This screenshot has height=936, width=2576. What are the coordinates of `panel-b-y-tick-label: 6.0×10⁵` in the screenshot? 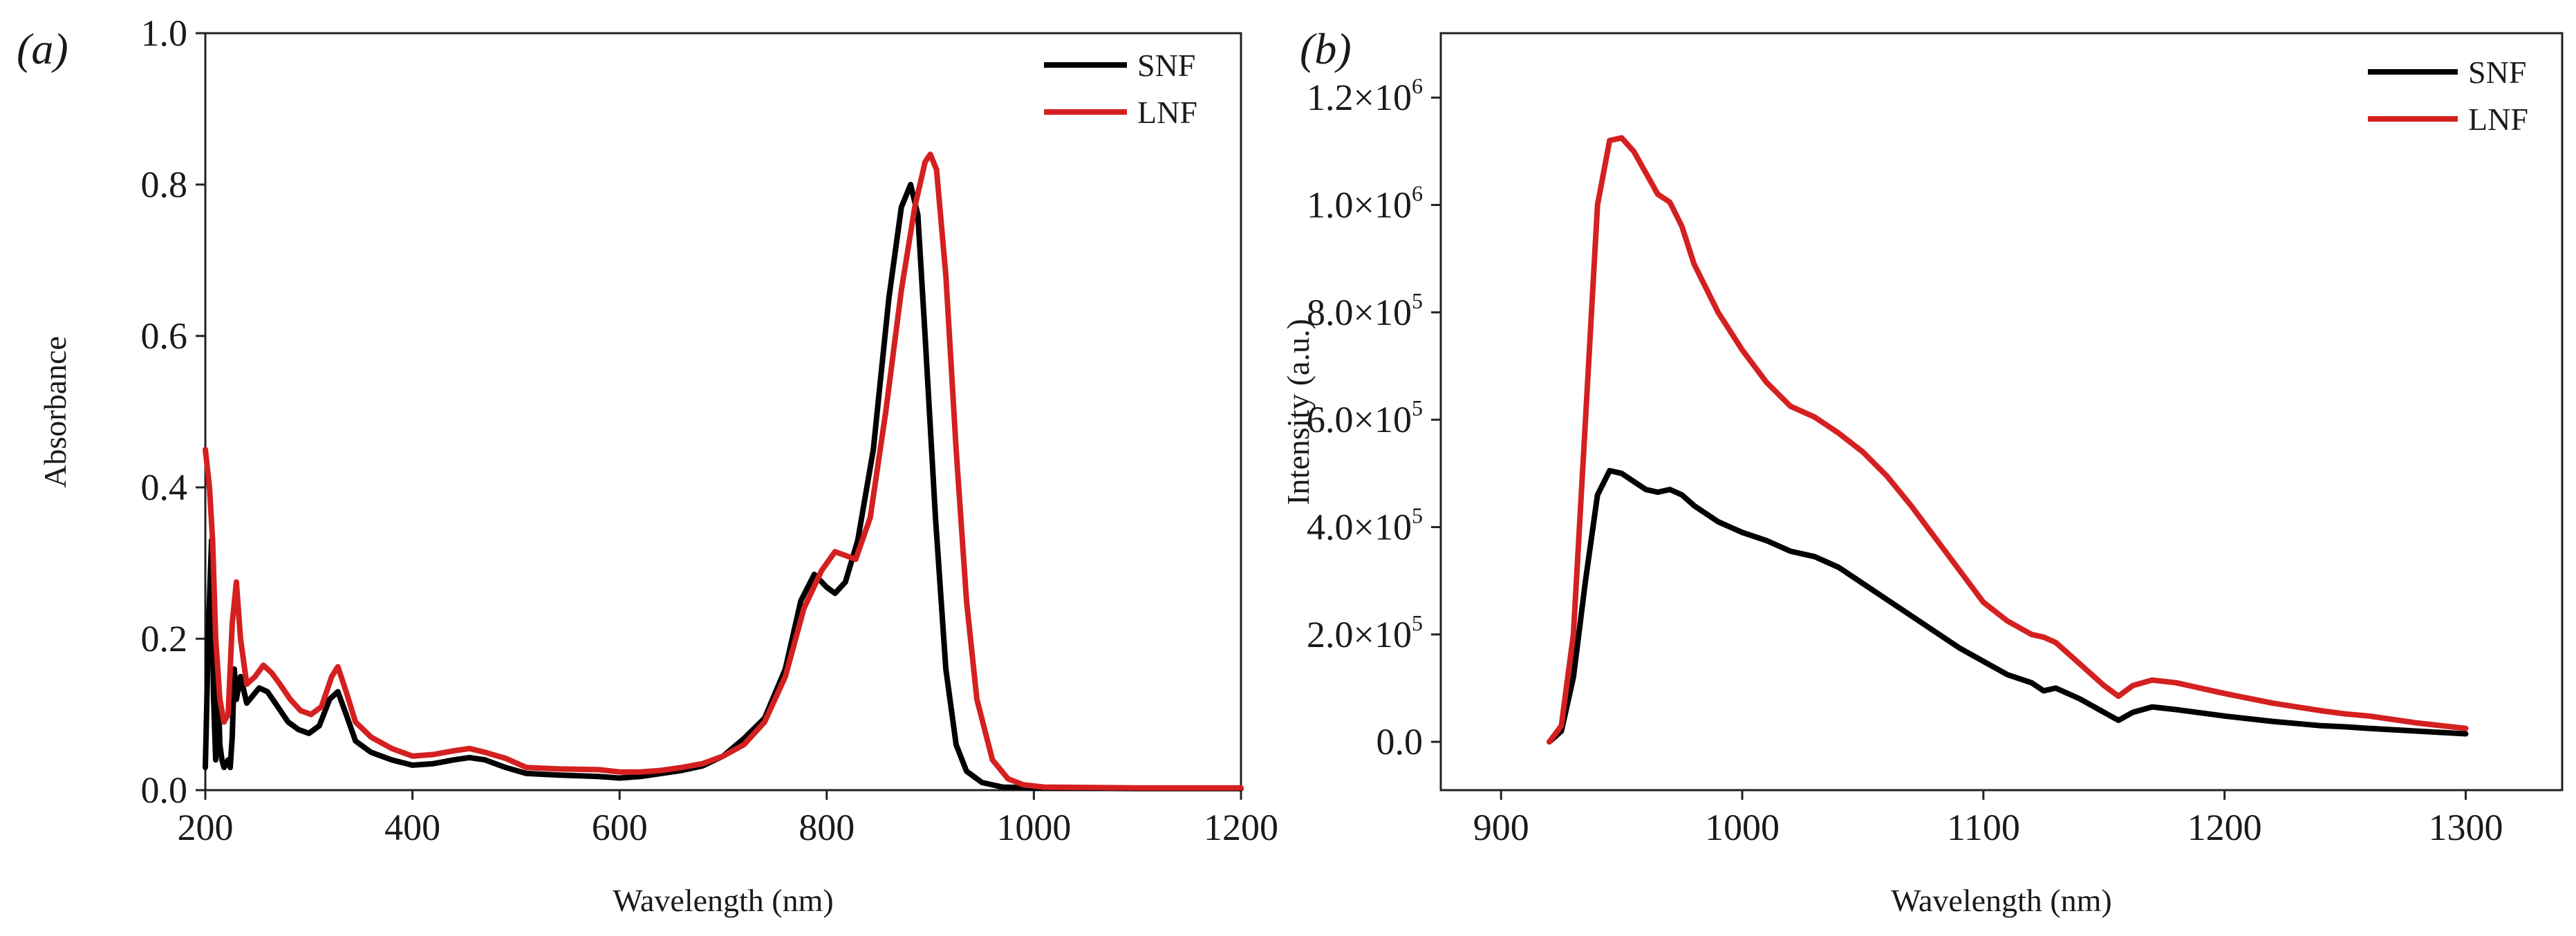 It's located at (1365, 417).